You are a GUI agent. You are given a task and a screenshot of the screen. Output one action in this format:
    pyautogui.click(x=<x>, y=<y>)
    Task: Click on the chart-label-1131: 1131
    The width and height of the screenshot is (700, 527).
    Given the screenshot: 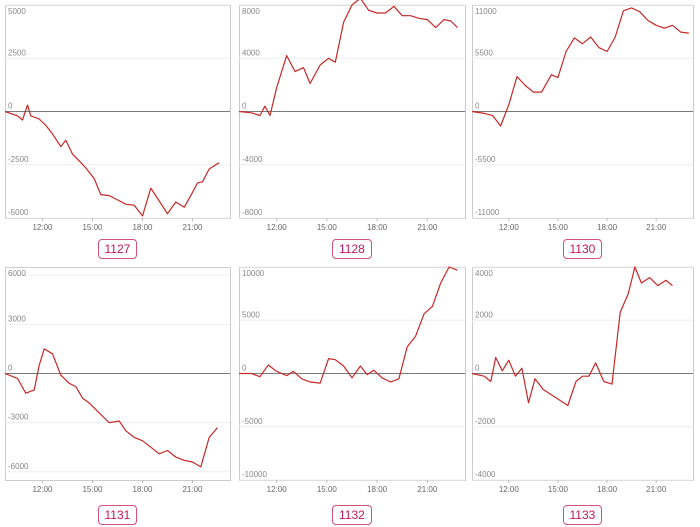 What is the action you would take?
    pyautogui.click(x=117, y=515)
    